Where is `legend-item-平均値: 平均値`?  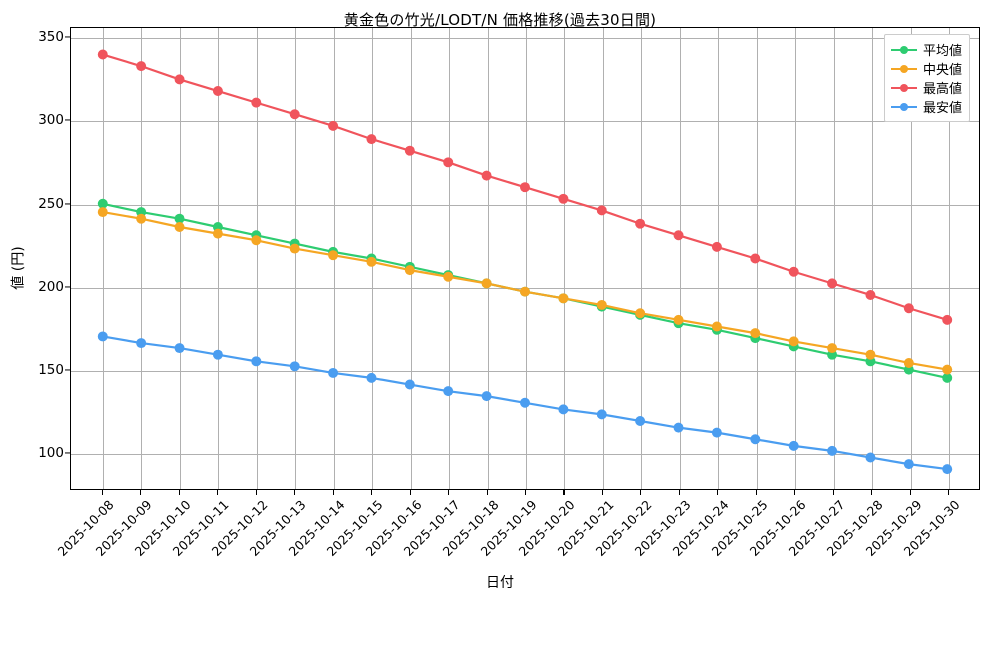
legend-item-平均値: 平均値 is located at coordinates (926, 49).